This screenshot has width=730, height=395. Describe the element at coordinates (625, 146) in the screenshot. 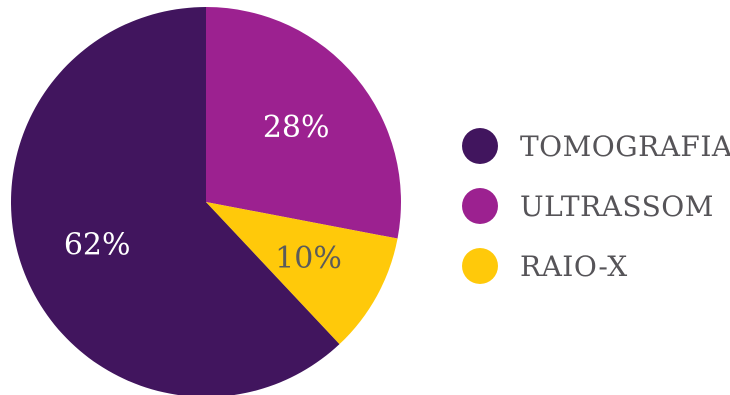

I see `legend-label-tomografia: TOMOGRAFIA` at that location.